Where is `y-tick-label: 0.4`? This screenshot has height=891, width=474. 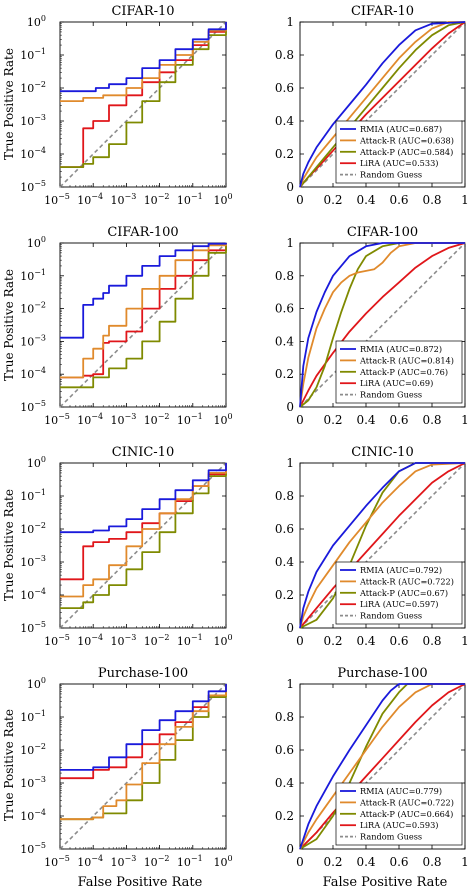
y-tick-label: 0.4 is located at coordinates (284, 121).